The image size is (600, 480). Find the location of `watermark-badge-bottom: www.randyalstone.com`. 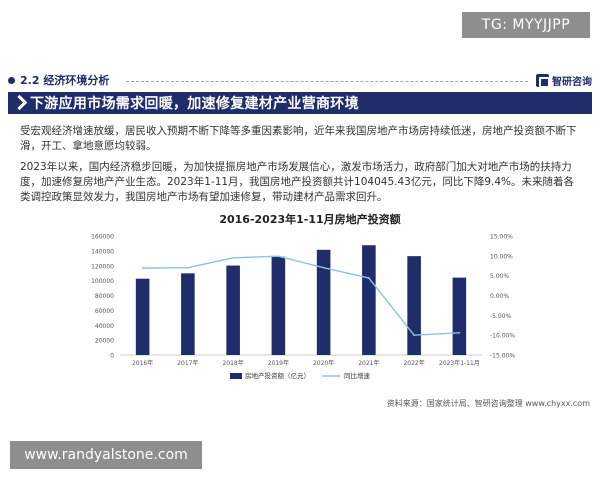

watermark-badge-bottom: www.randyalstone.com is located at coordinates (106, 455).